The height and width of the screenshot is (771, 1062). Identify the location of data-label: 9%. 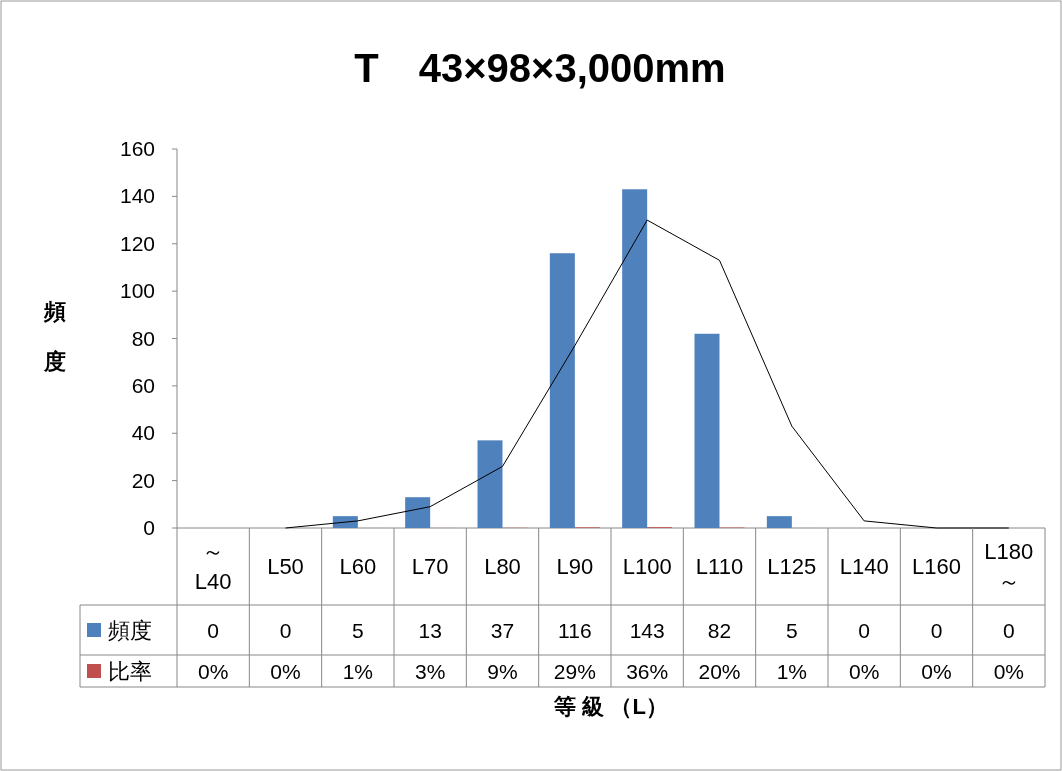
(502, 671).